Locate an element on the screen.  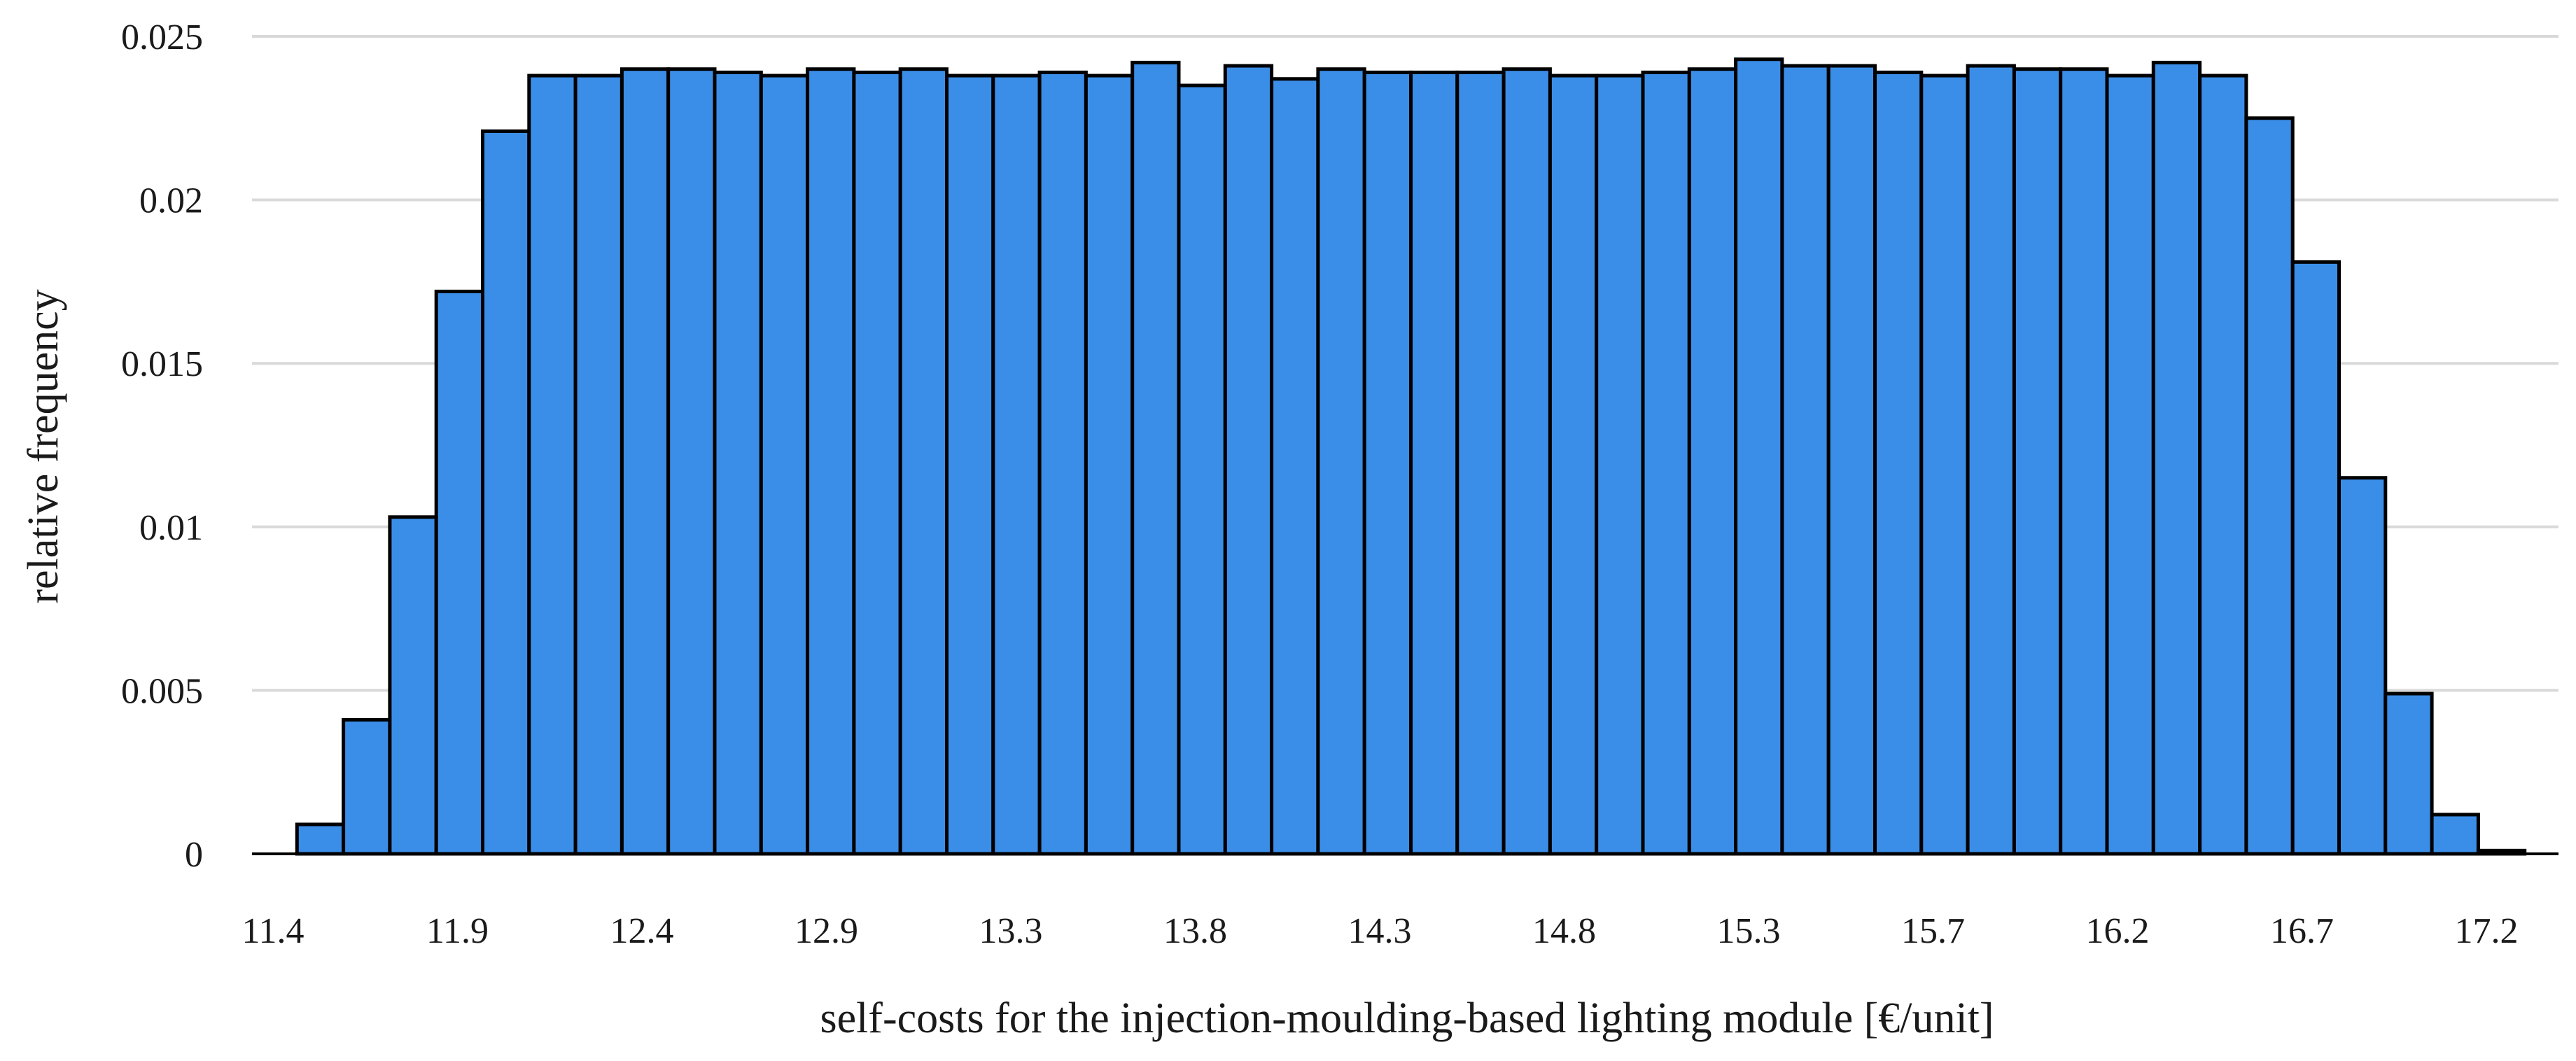
x-tick-label: 12.9 is located at coordinates (826, 931).